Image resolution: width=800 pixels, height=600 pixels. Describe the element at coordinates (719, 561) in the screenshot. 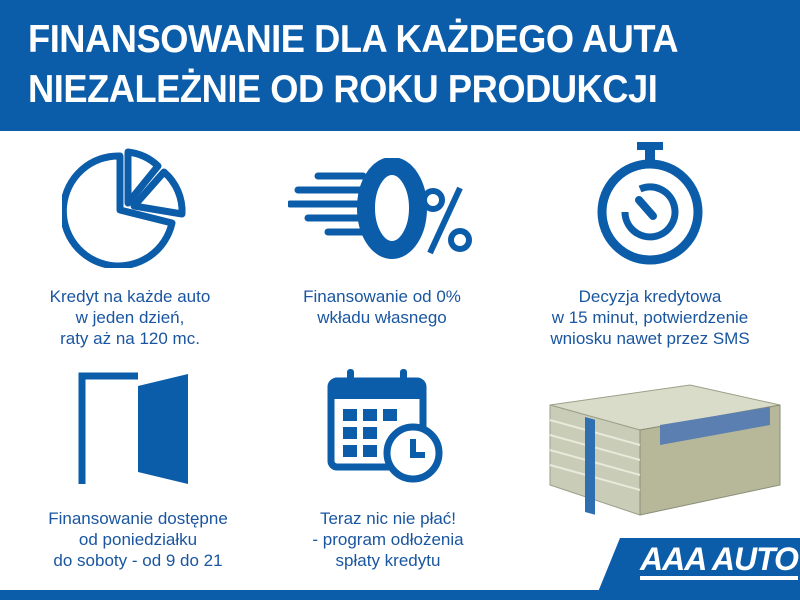

I see `aaa-auto-logo: AAA AUTO` at that location.